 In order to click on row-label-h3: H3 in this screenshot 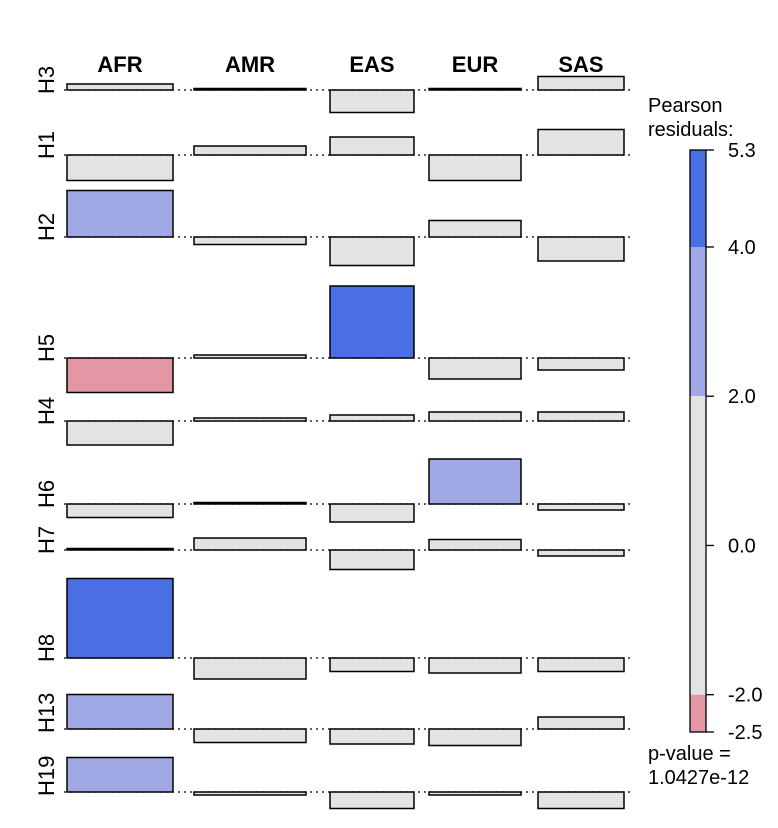, I will do `click(46, 80)`.